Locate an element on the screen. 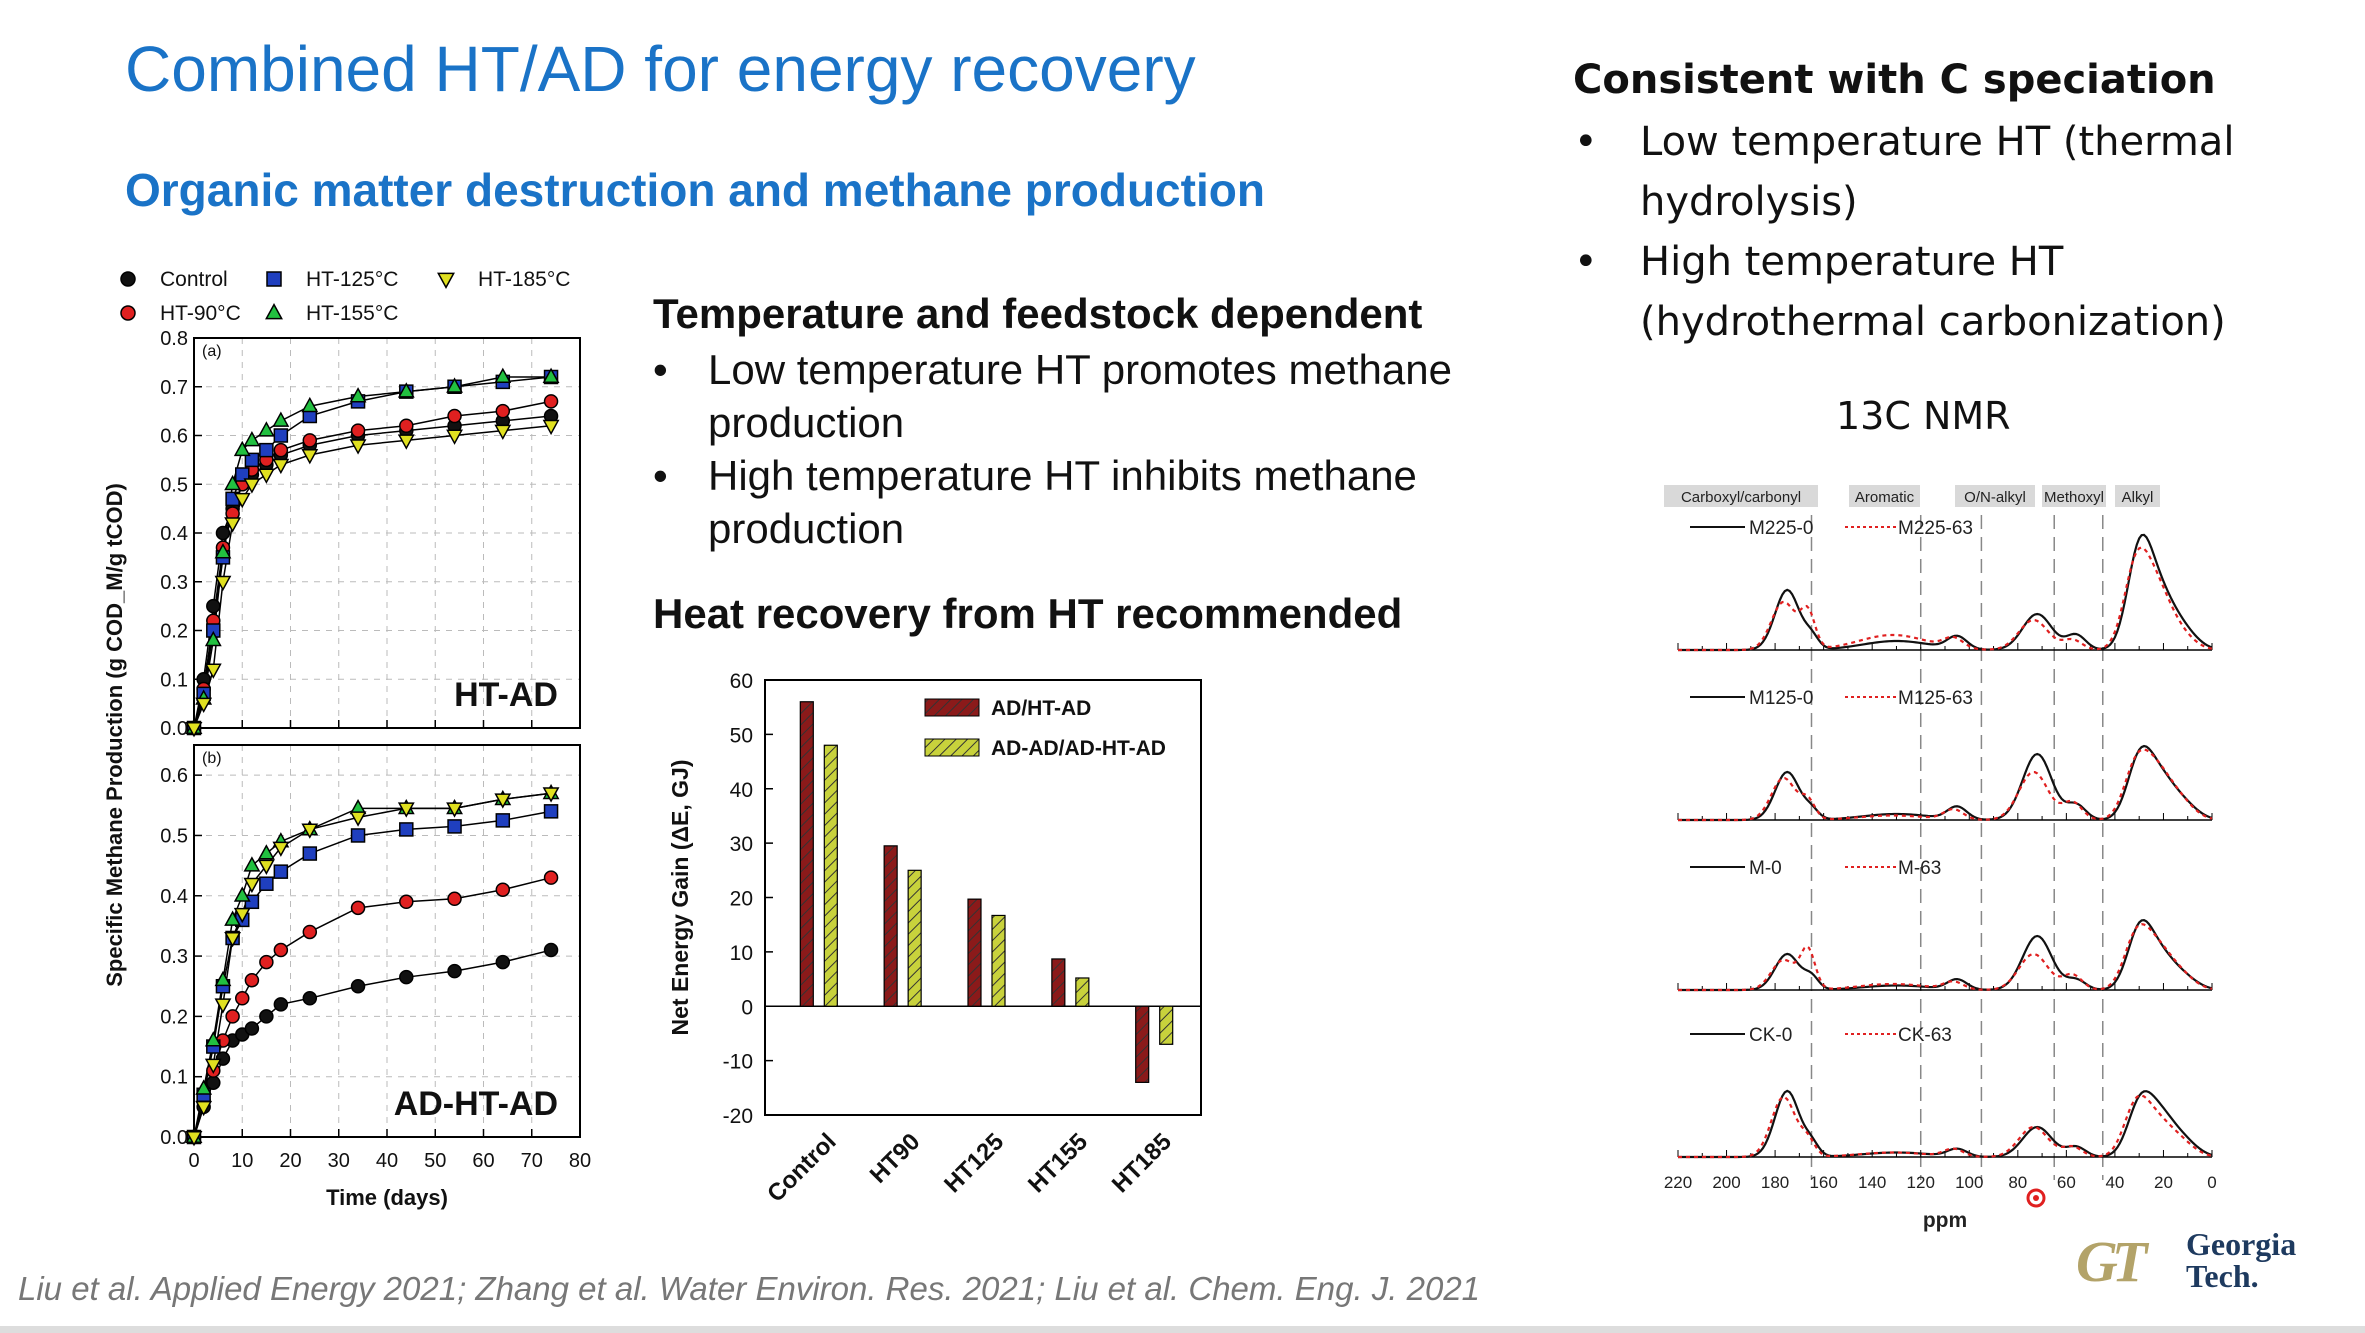  x-tick-label: 120 is located at coordinates (1921, 1182).